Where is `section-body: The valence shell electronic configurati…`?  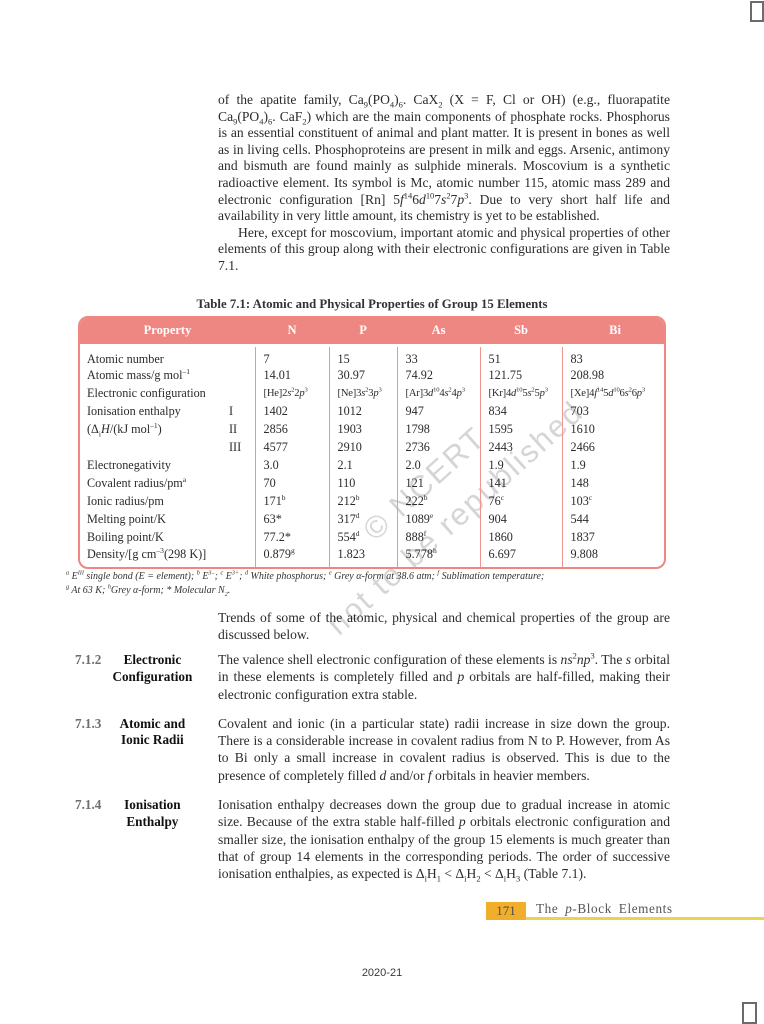
section-body: The valence shell electronic configurati… is located at coordinates (444, 676).